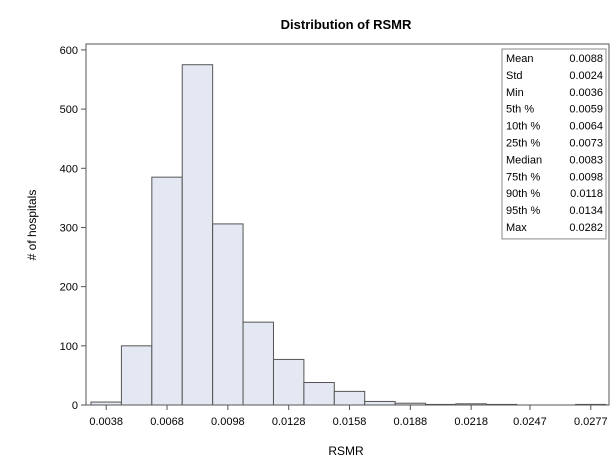  Describe the element at coordinates (346, 451) in the screenshot. I see `x-axis-label: RSMR` at that location.